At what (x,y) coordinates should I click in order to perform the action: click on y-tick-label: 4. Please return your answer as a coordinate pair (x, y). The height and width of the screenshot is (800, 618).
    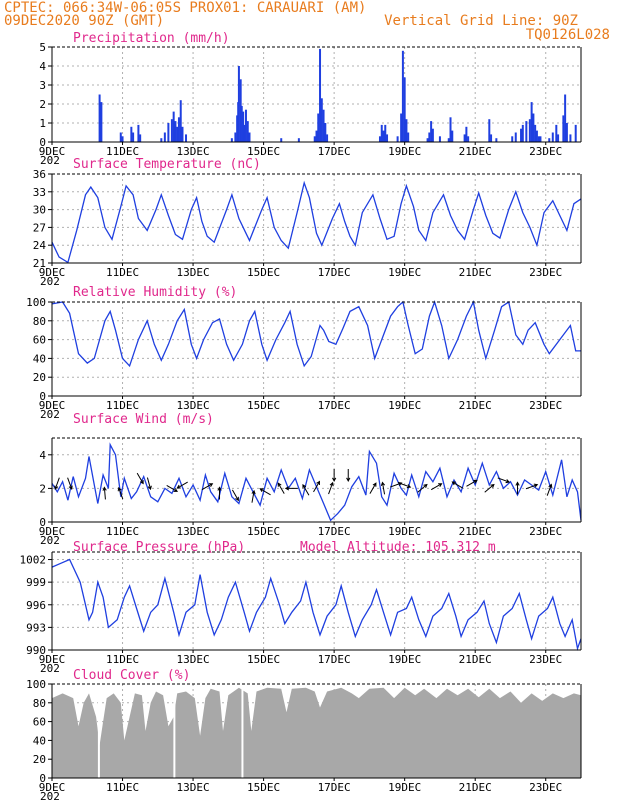
    Looking at the image, I should click on (42, 455).